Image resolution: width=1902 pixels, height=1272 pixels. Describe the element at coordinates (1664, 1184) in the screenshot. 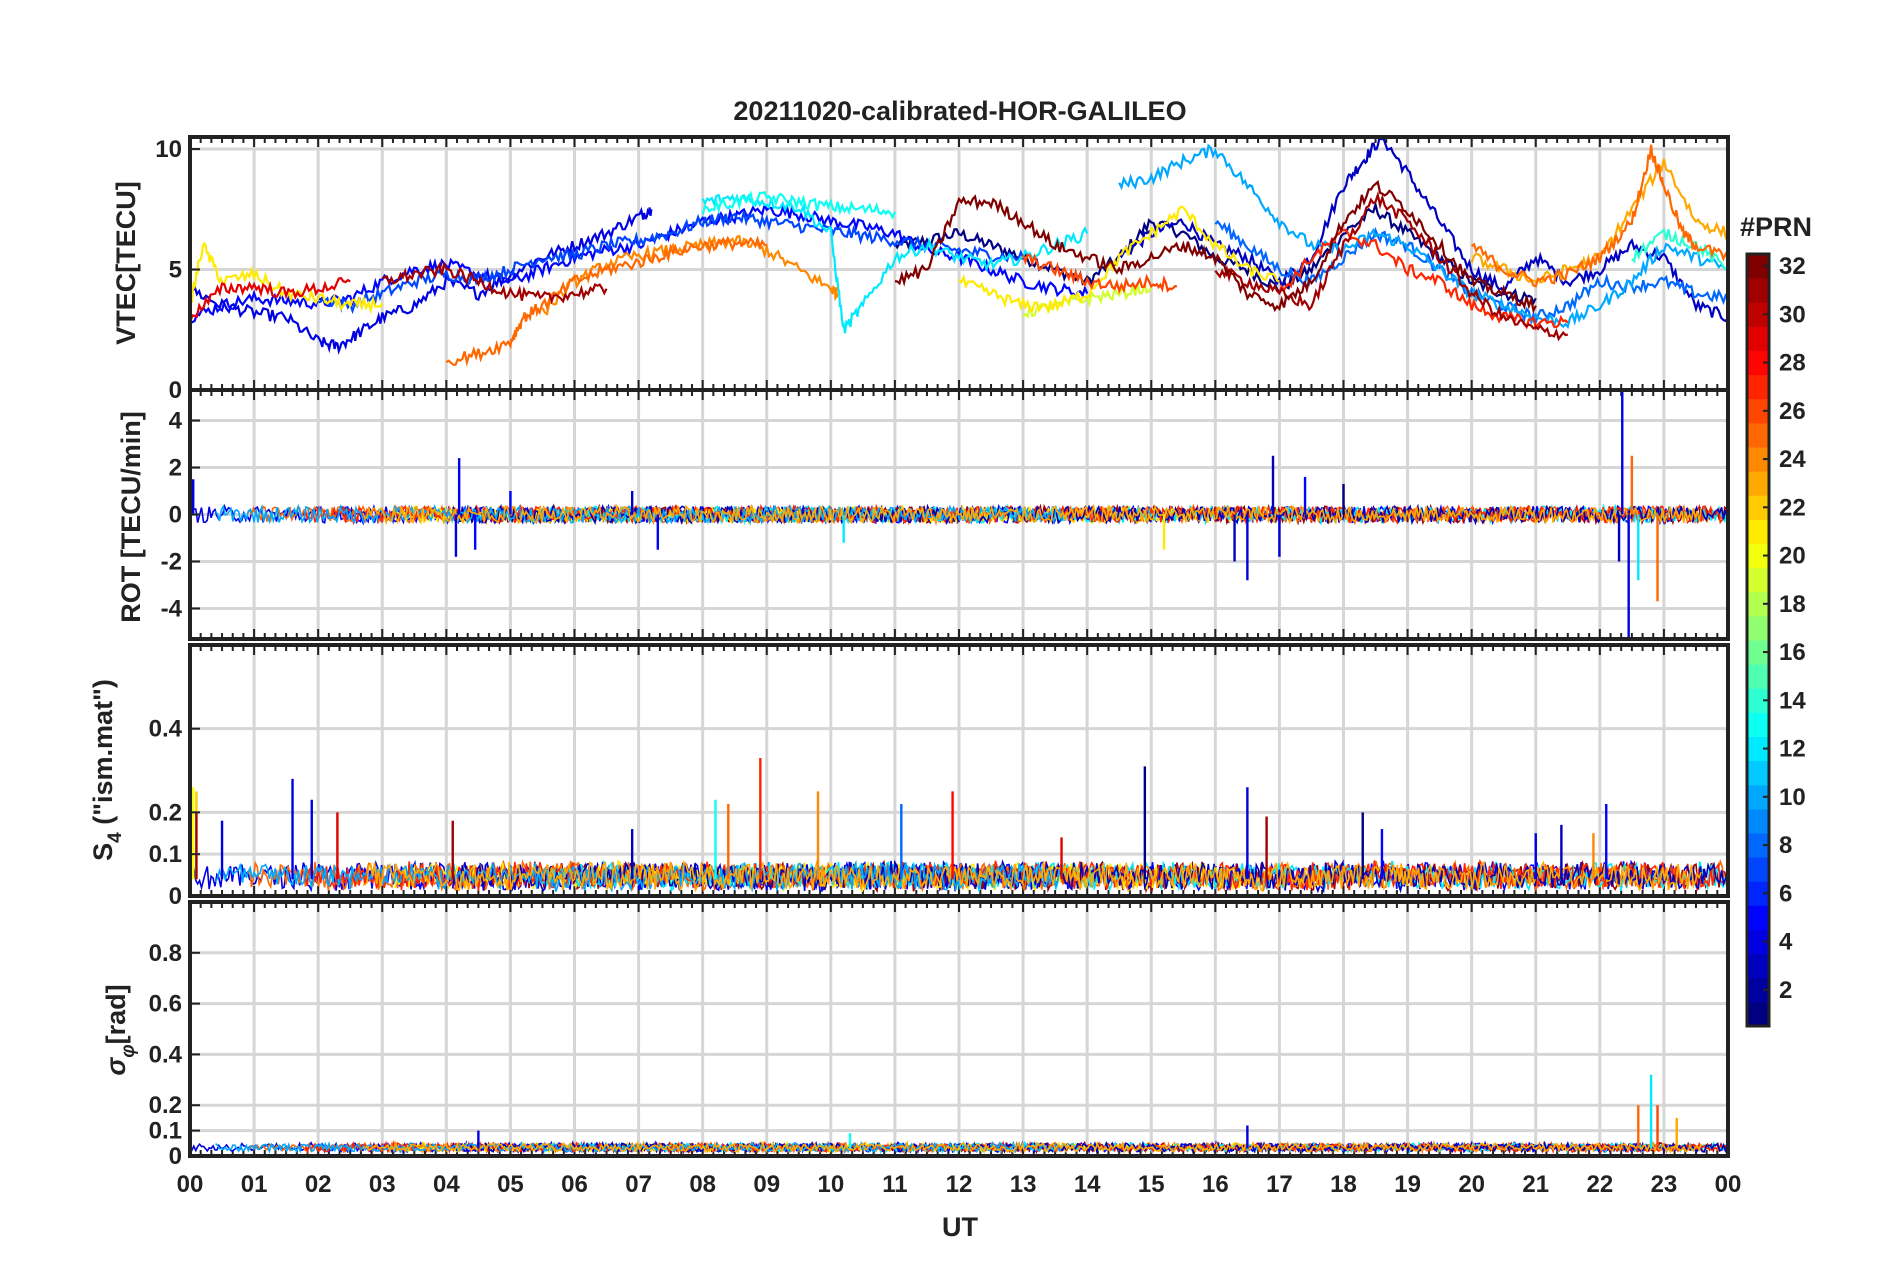

I see `x-tick-label: 23` at that location.